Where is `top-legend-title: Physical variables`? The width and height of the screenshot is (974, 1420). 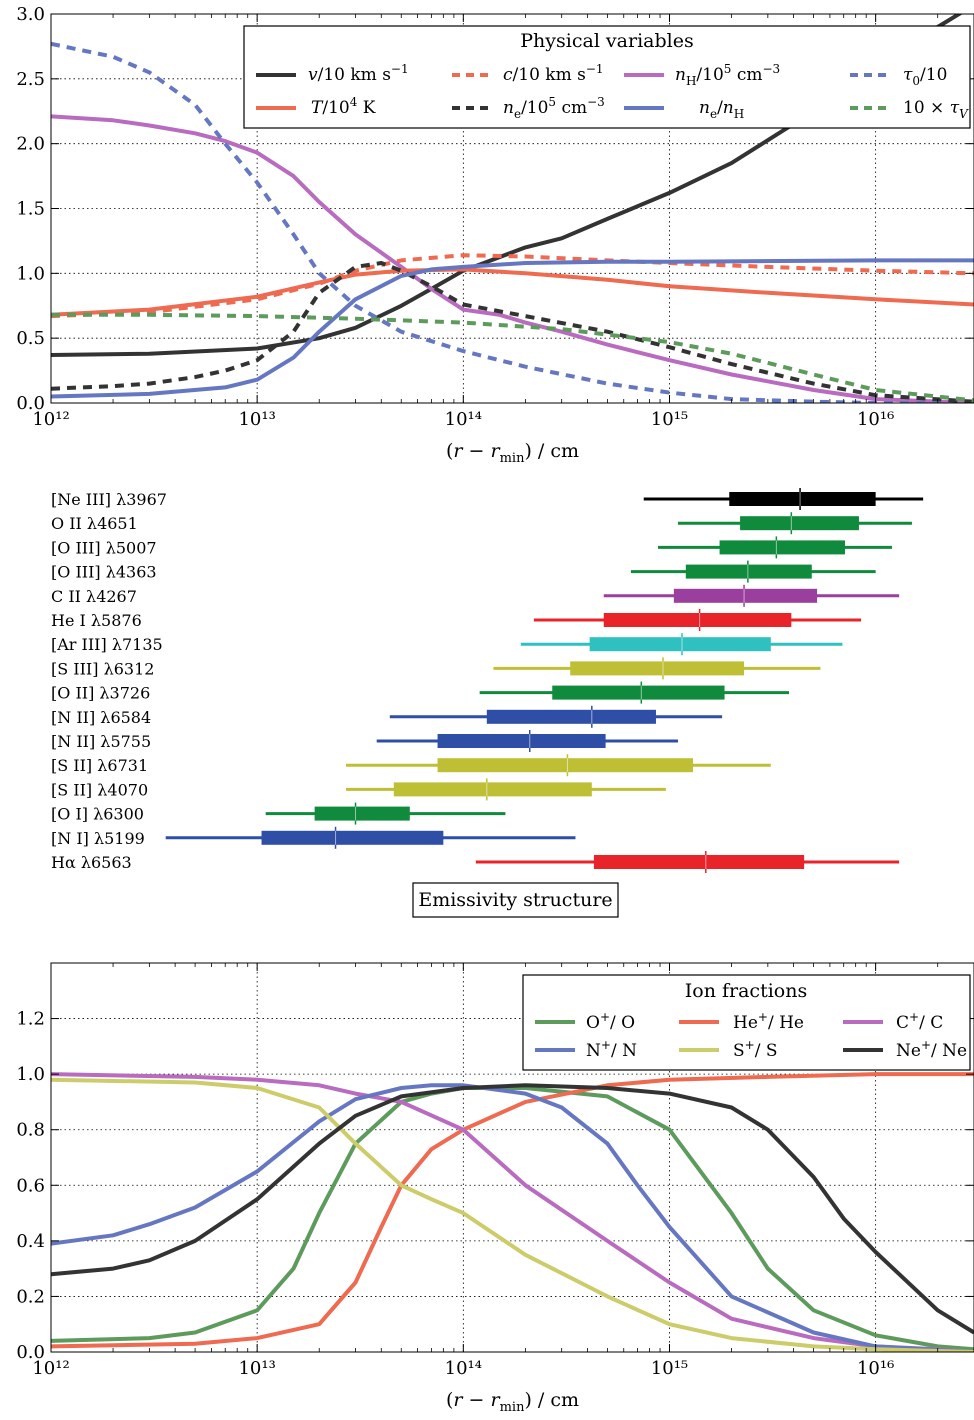
top-legend-title: Physical variables is located at coordinates (606, 41).